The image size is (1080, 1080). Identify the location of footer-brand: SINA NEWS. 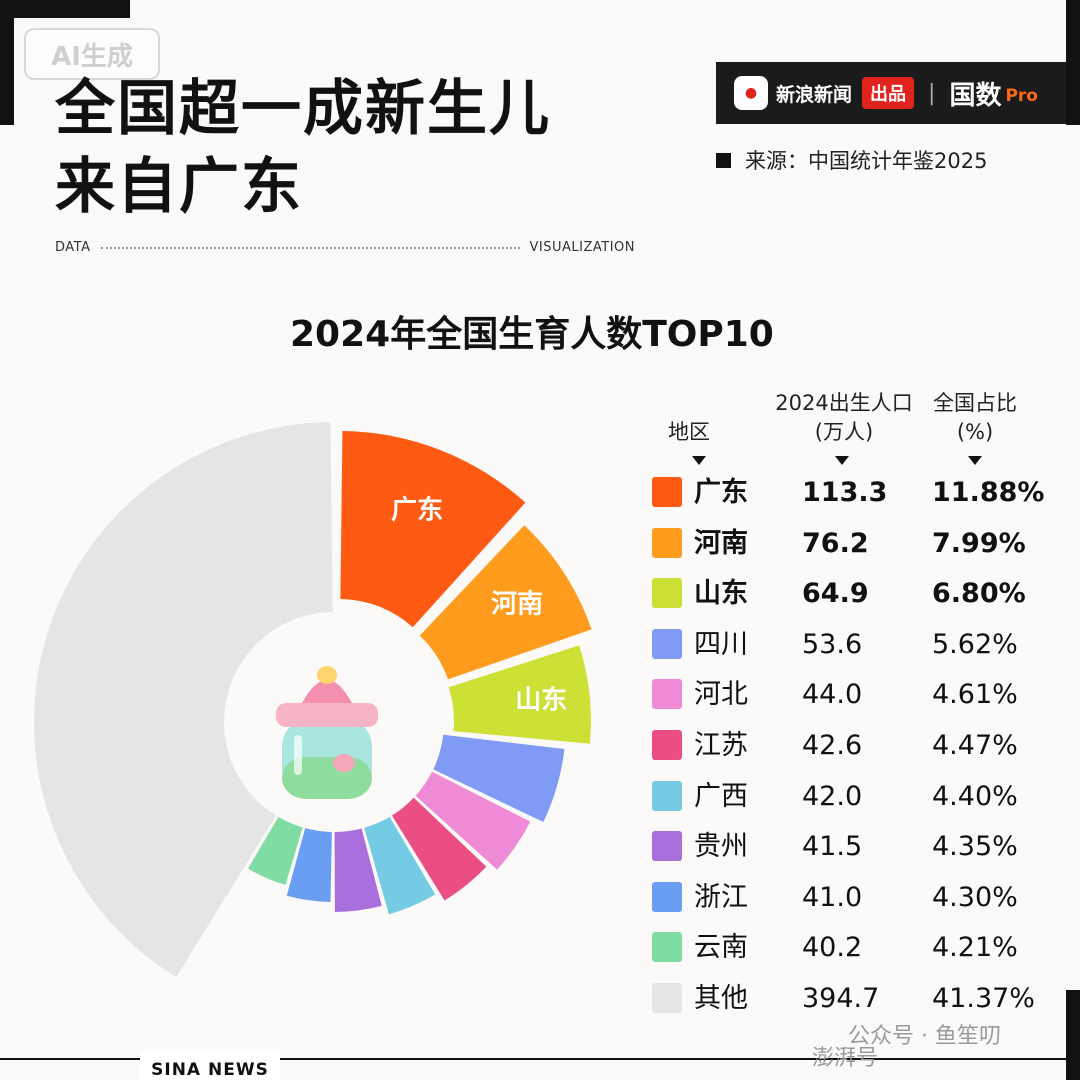
(210, 1066).